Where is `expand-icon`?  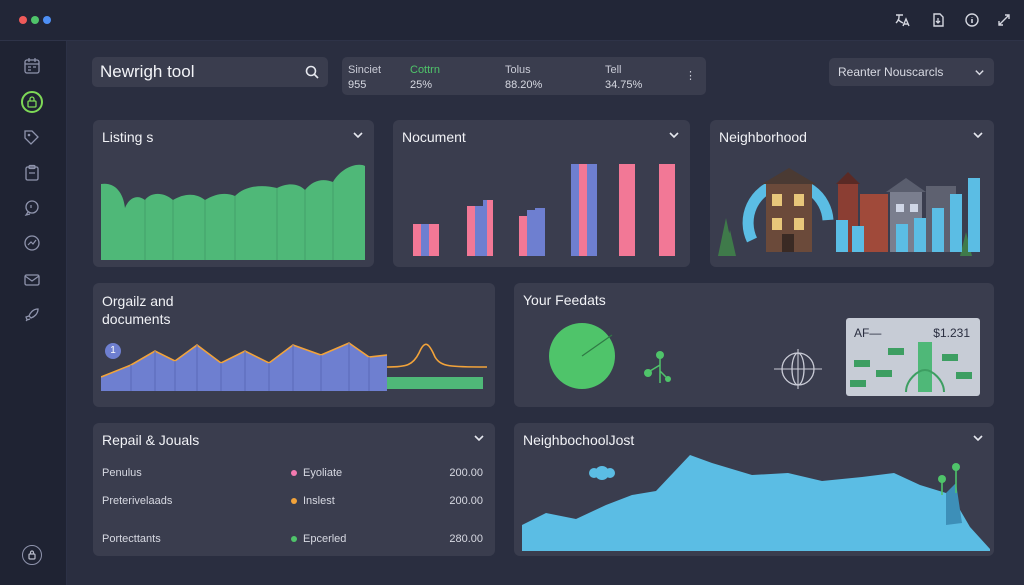
expand-icon is located at coordinates (1004, 20).